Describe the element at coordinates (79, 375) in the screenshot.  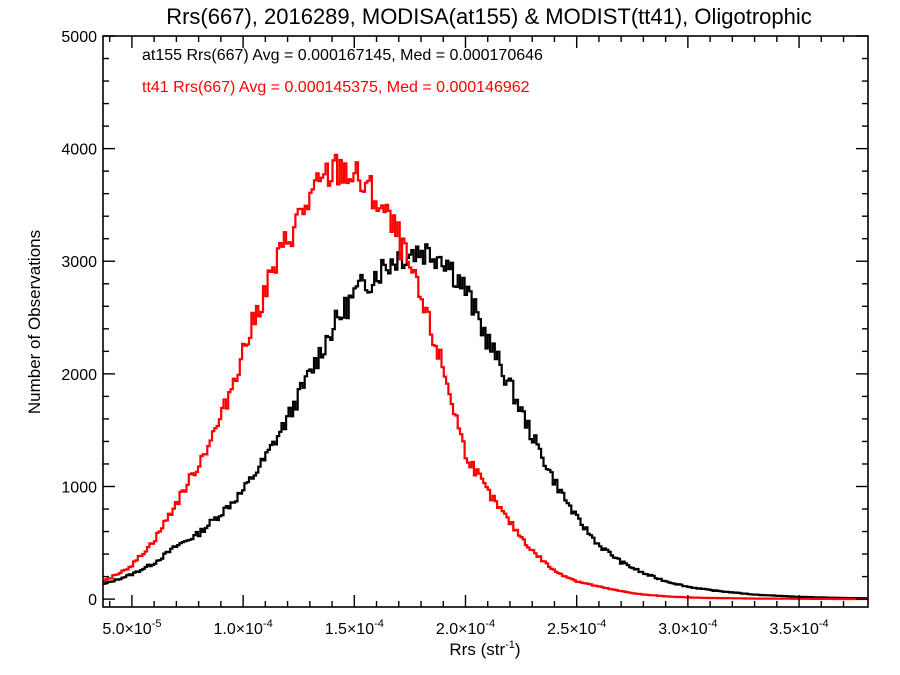
I see `y-tick-label: 2000` at that location.